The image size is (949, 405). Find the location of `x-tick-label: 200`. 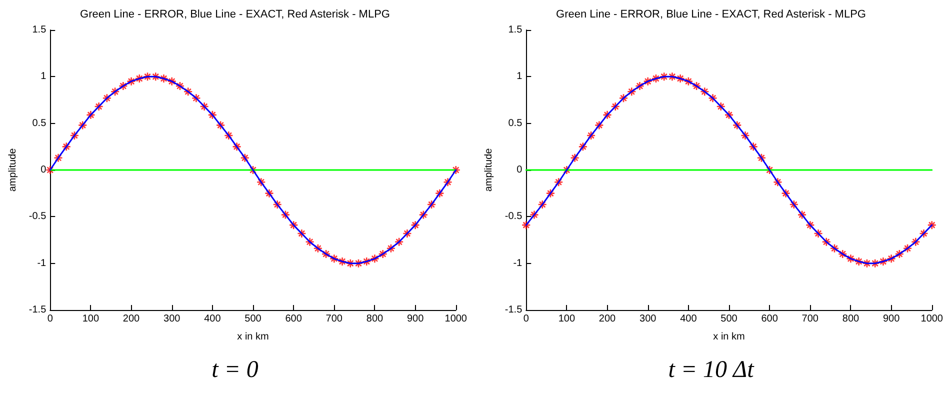

x-tick-label: 200 is located at coordinates (607, 319).